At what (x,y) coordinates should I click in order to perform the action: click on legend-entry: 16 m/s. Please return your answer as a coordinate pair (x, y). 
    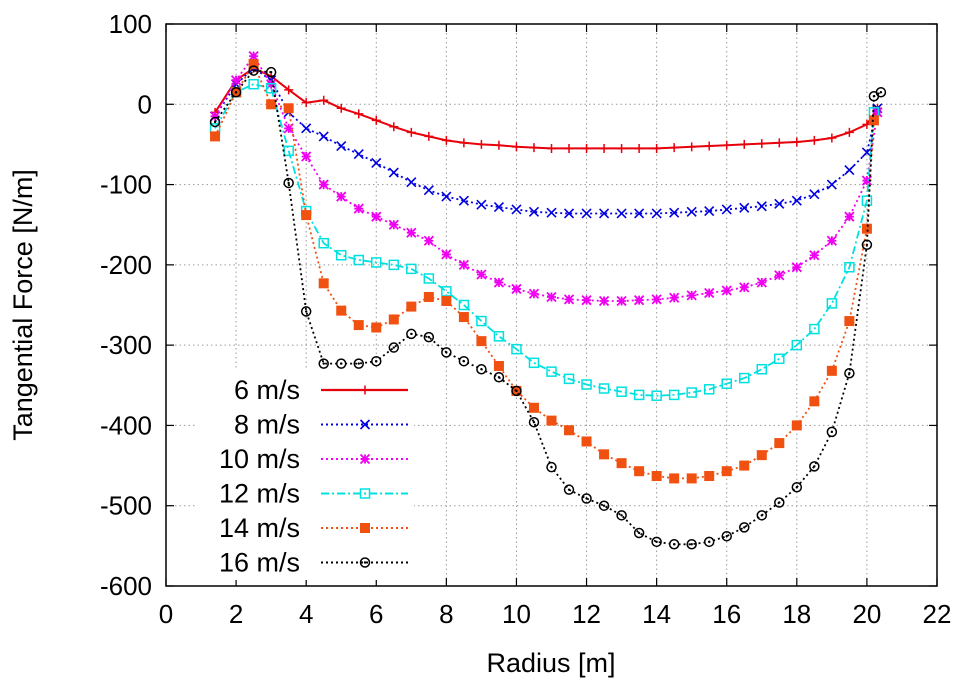
    Looking at the image, I should click on (313, 563).